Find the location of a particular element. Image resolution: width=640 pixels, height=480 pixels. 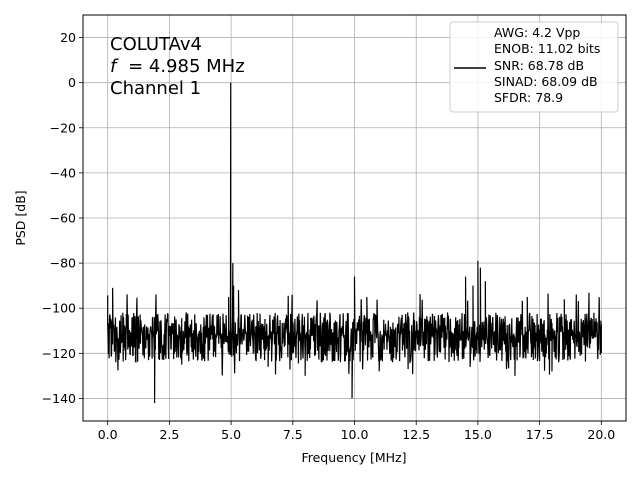

y-tick-label: −140 is located at coordinates (59, 398).